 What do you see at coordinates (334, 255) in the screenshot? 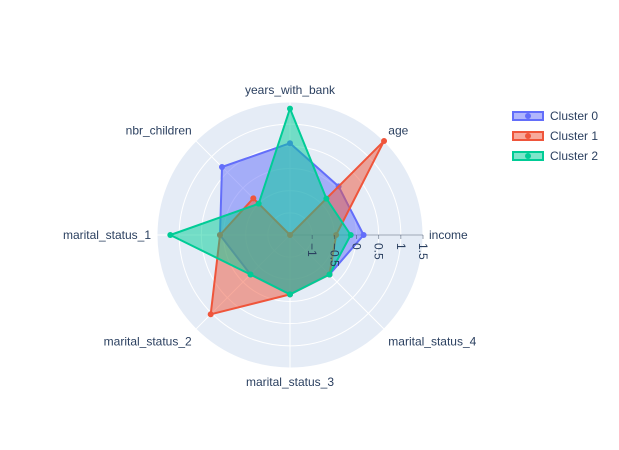
I see `radial-tick-label: −0.5` at bounding box center [334, 255].